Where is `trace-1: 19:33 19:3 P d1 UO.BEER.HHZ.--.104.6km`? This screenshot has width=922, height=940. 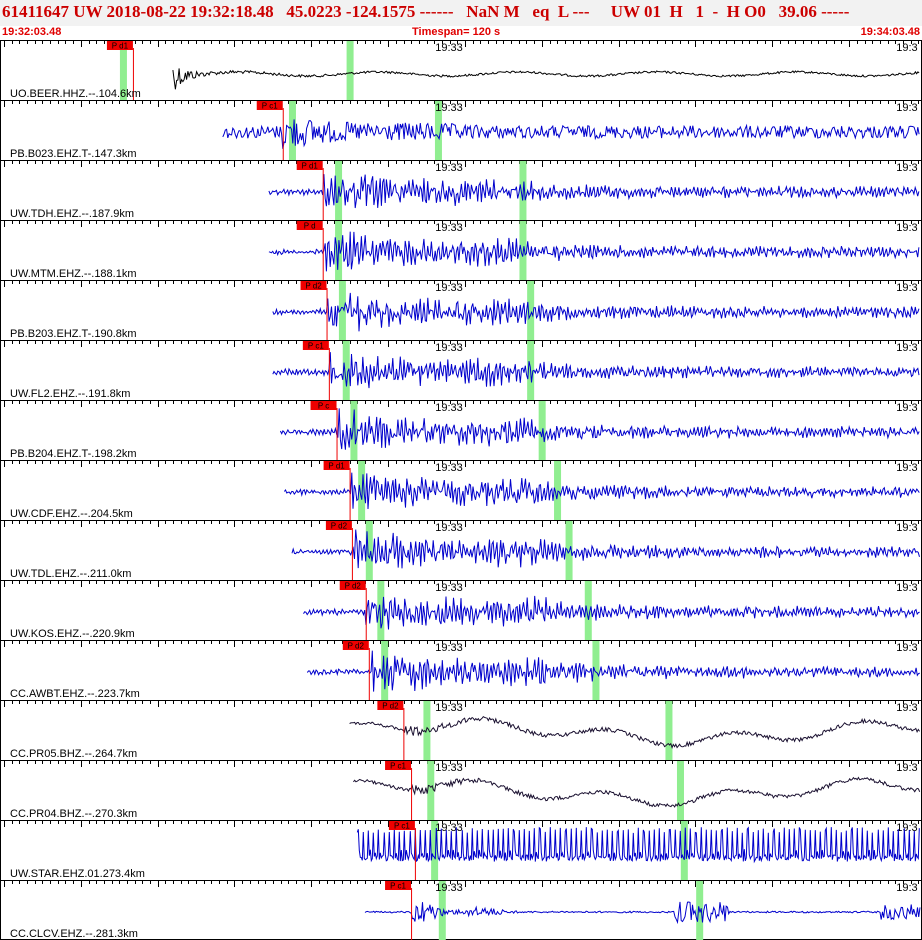
trace-1: 19:33 19:3 P d1 UO.BEER.HHZ.--.104.6km is located at coordinates (461, 70).